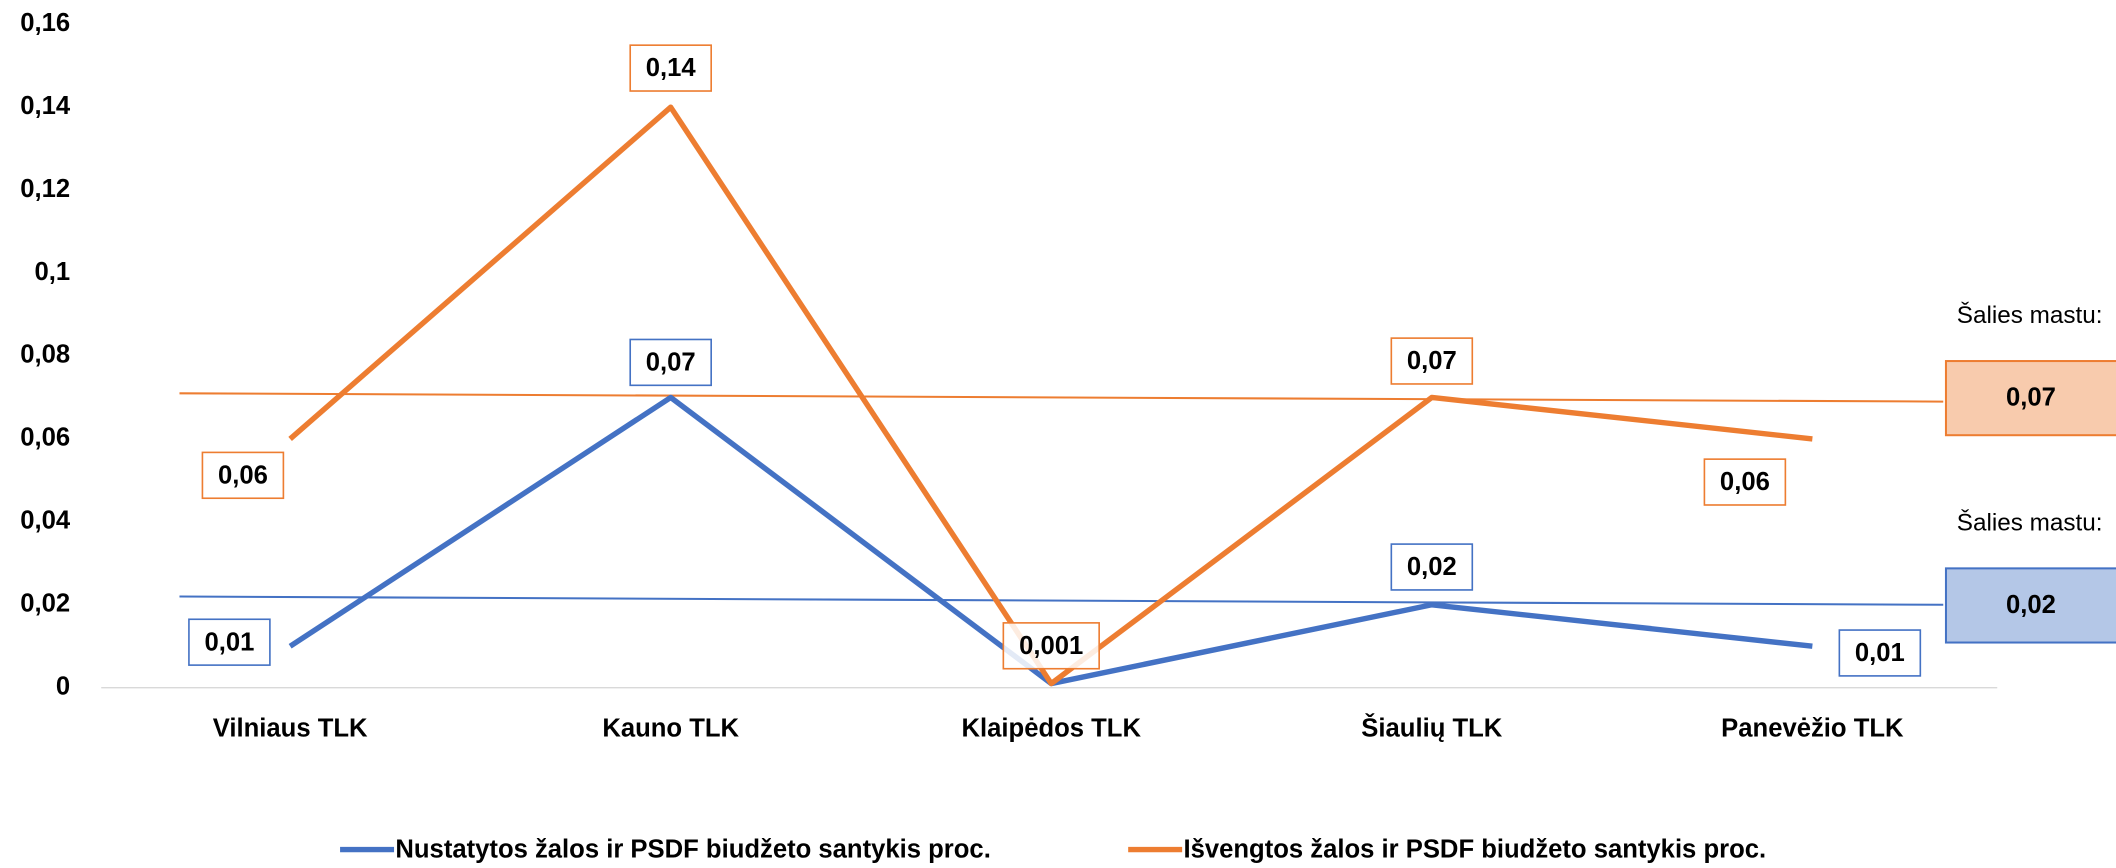 The height and width of the screenshot is (868, 2116). What do you see at coordinates (63, 686) in the screenshot?
I see `y-tick-label: 0` at bounding box center [63, 686].